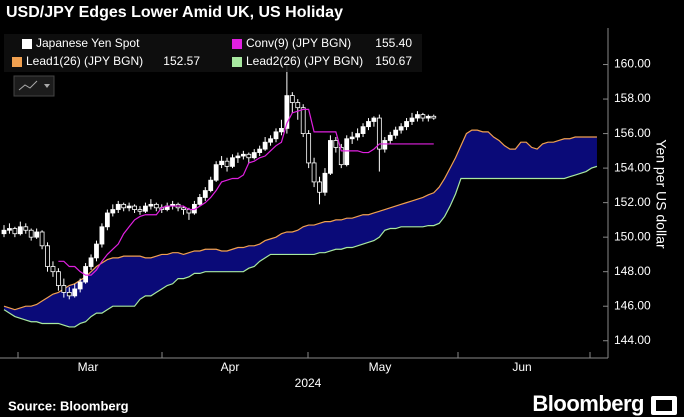 This screenshot has width=684, height=417. What do you see at coordinates (28, 85) in the screenshot?
I see `chart-type-icon` at bounding box center [28, 85].